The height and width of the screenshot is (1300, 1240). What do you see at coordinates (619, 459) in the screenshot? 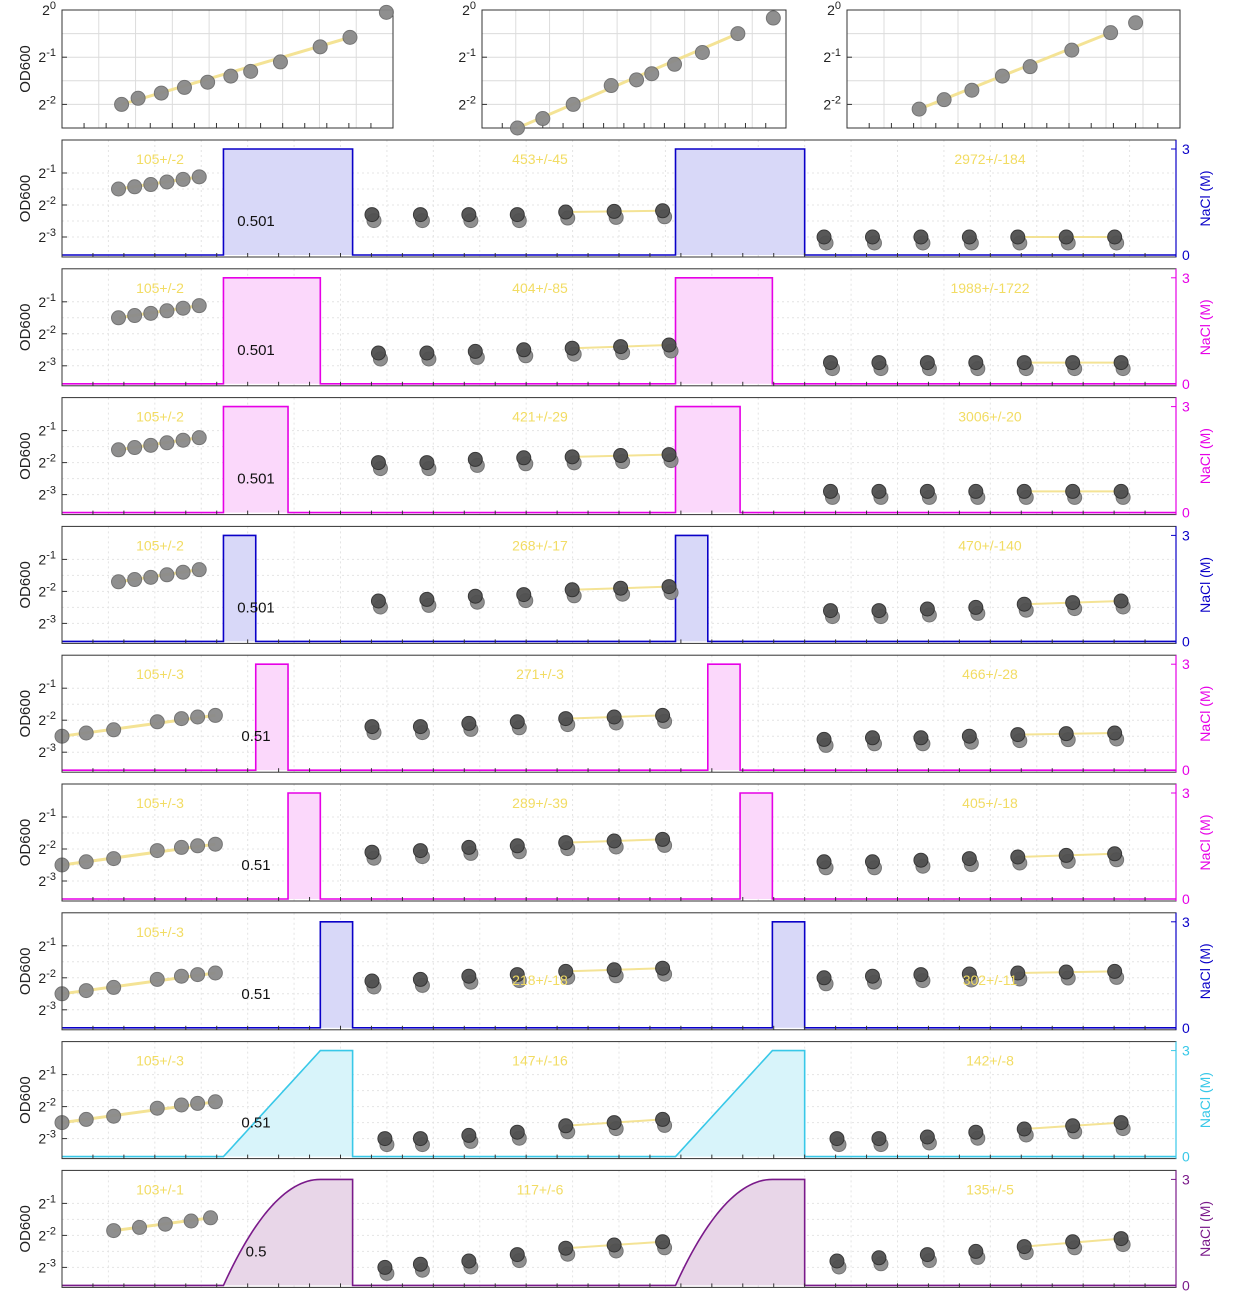
I see `nacl-trace` at bounding box center [619, 459].